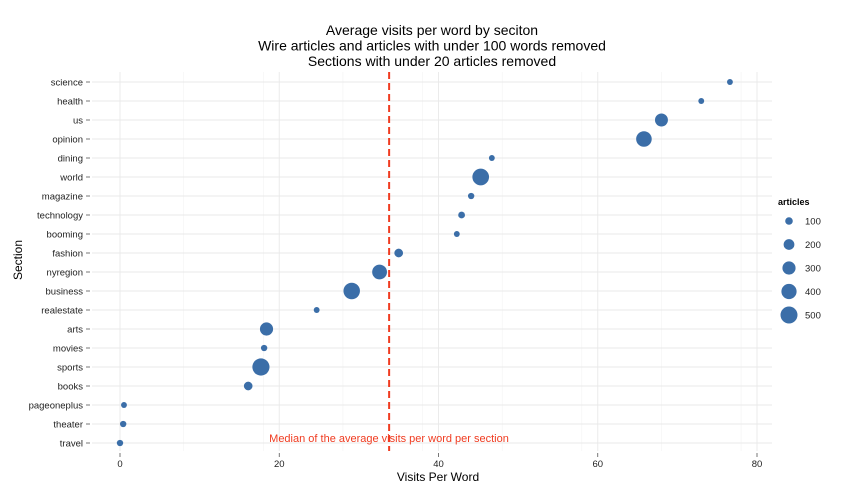 The width and height of the screenshot is (856, 495). Describe the element at coordinates (78, 120) in the screenshot. I see `y-tick-label: us` at that location.